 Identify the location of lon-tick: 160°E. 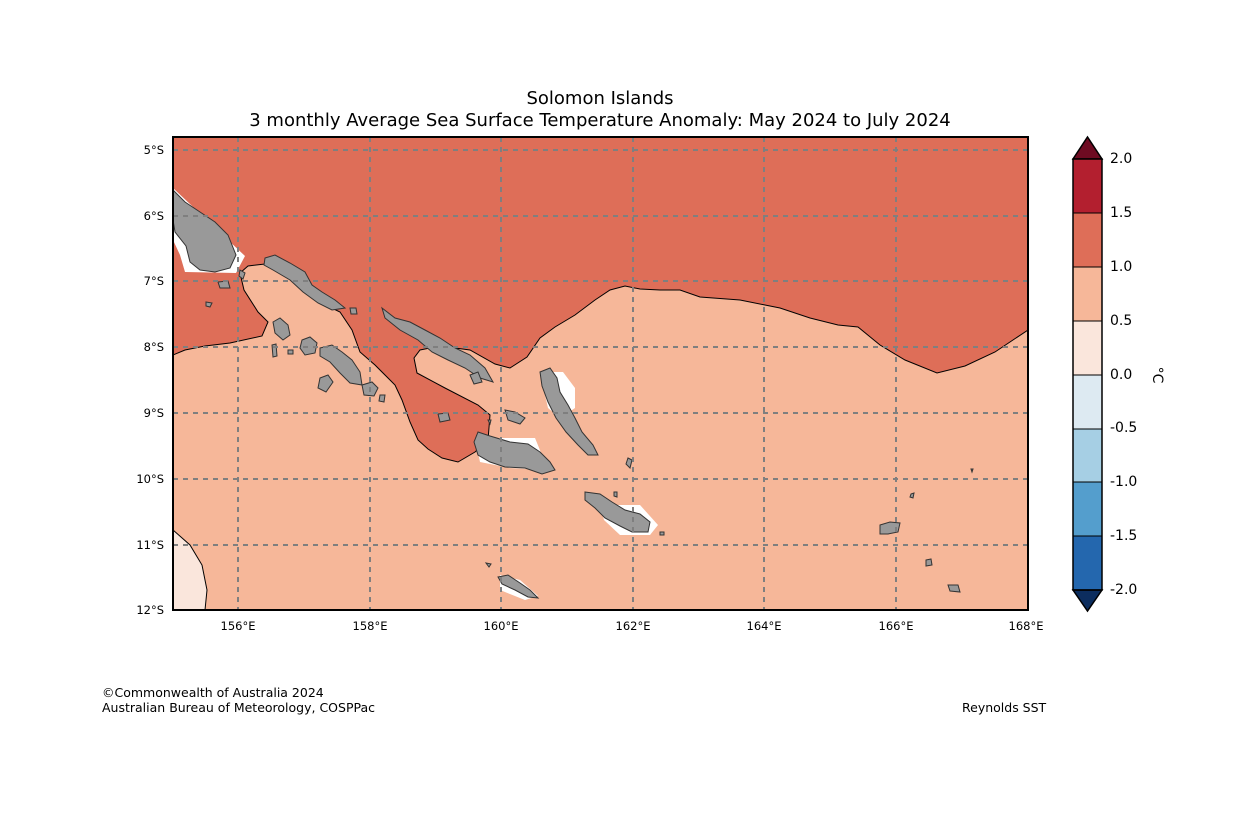
(501, 626).